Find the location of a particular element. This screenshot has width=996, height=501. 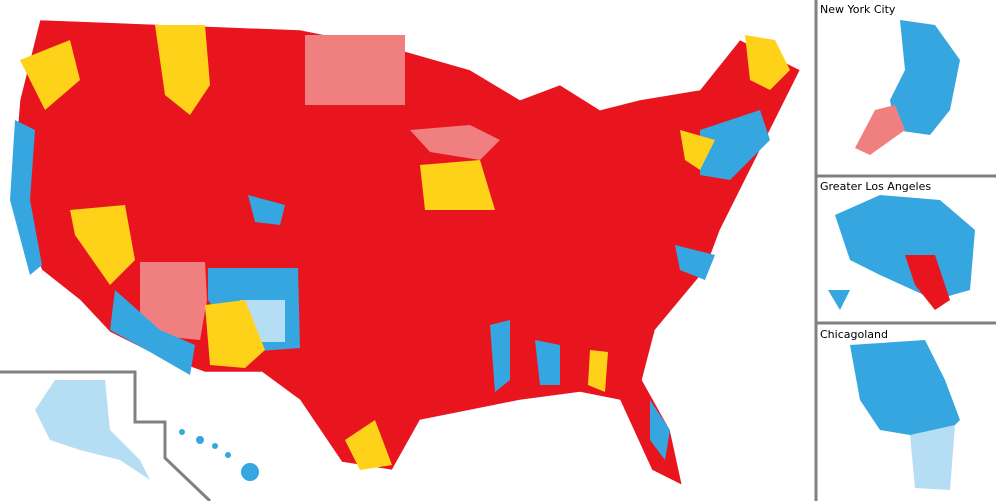

inset-label: New York City is located at coordinates (858, 9).